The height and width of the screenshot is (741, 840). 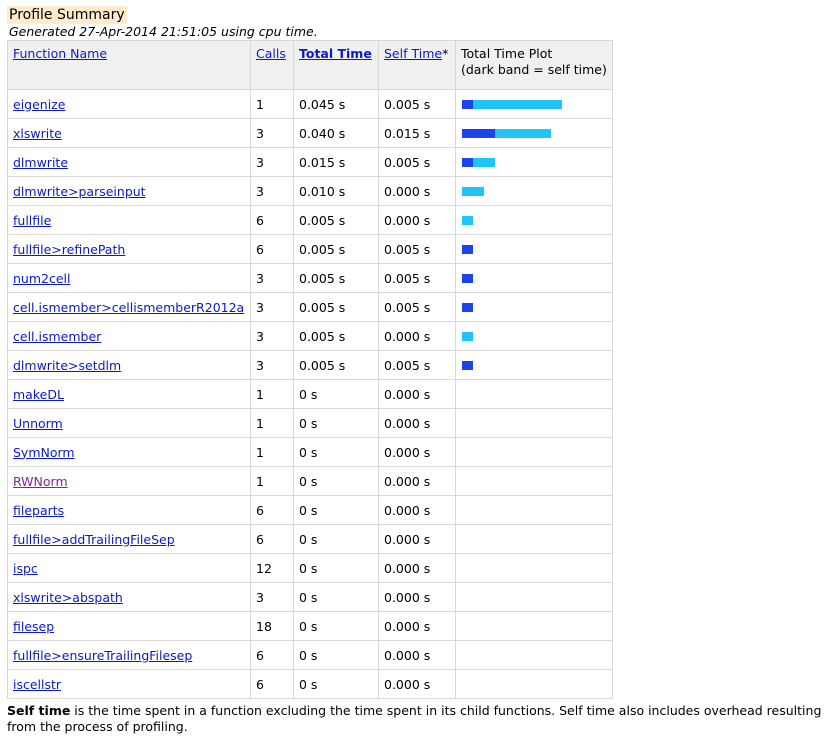 I want to click on header-function-name: Function Name, so click(x=129, y=65).